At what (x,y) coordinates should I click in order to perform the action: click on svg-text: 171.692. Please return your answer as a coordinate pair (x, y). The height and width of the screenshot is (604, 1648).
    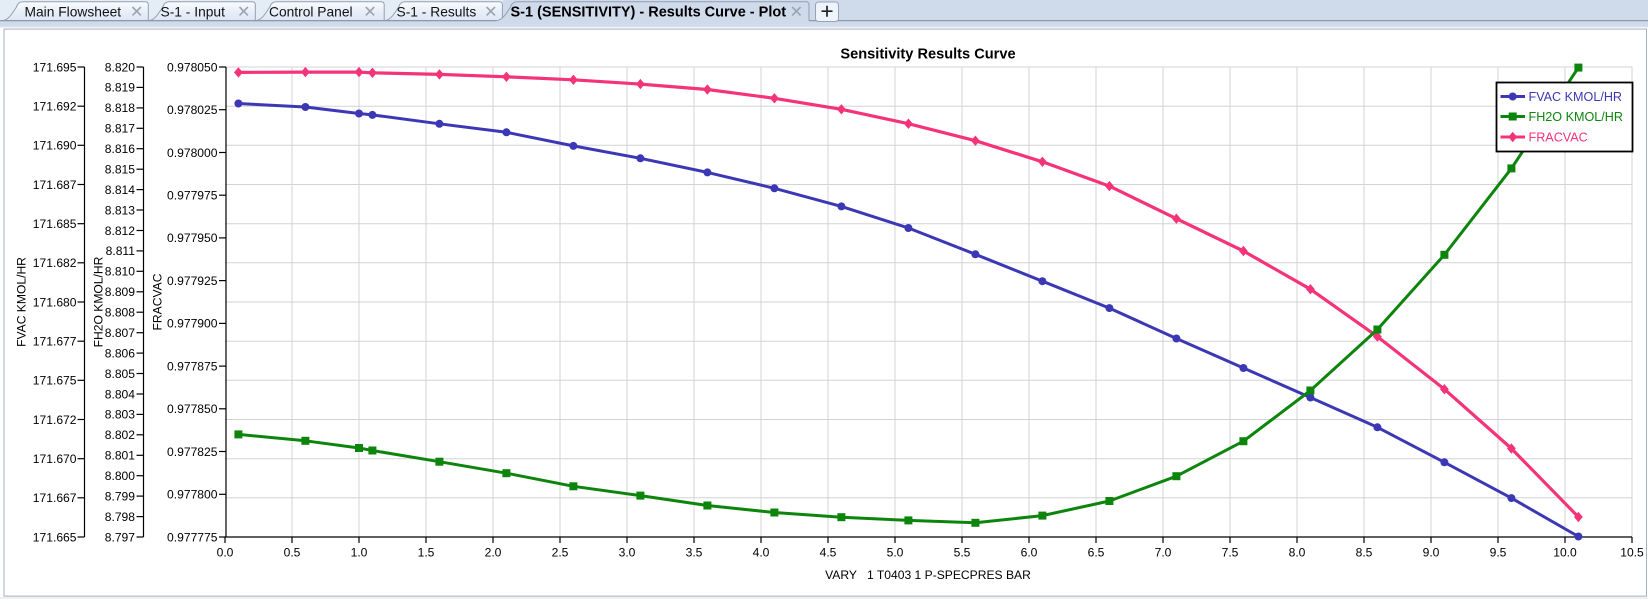
    Looking at the image, I should click on (55, 106).